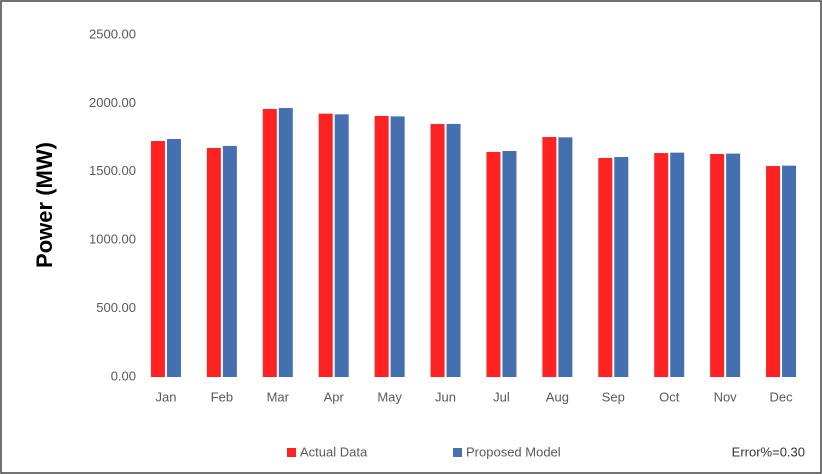  What do you see at coordinates (116, 307) in the screenshot?
I see `y-tick-label: 500.00` at bounding box center [116, 307].